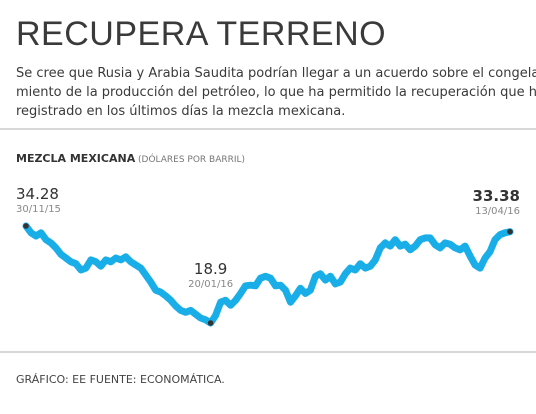 This screenshot has height=414, width=536. What do you see at coordinates (76, 158) in the screenshot?
I see `chart-title: MEZCLA MEXICANA` at bounding box center [76, 158].